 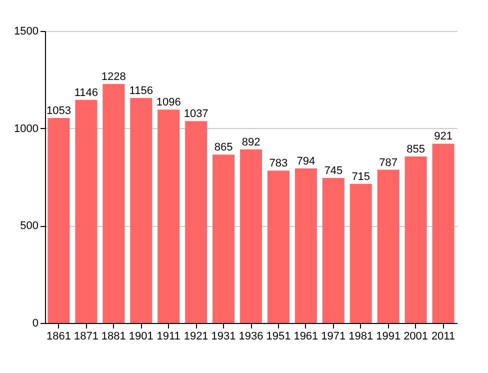 What do you see at coordinates (26, 32) in the screenshot?
I see `y-tick-label: 1500` at bounding box center [26, 32].